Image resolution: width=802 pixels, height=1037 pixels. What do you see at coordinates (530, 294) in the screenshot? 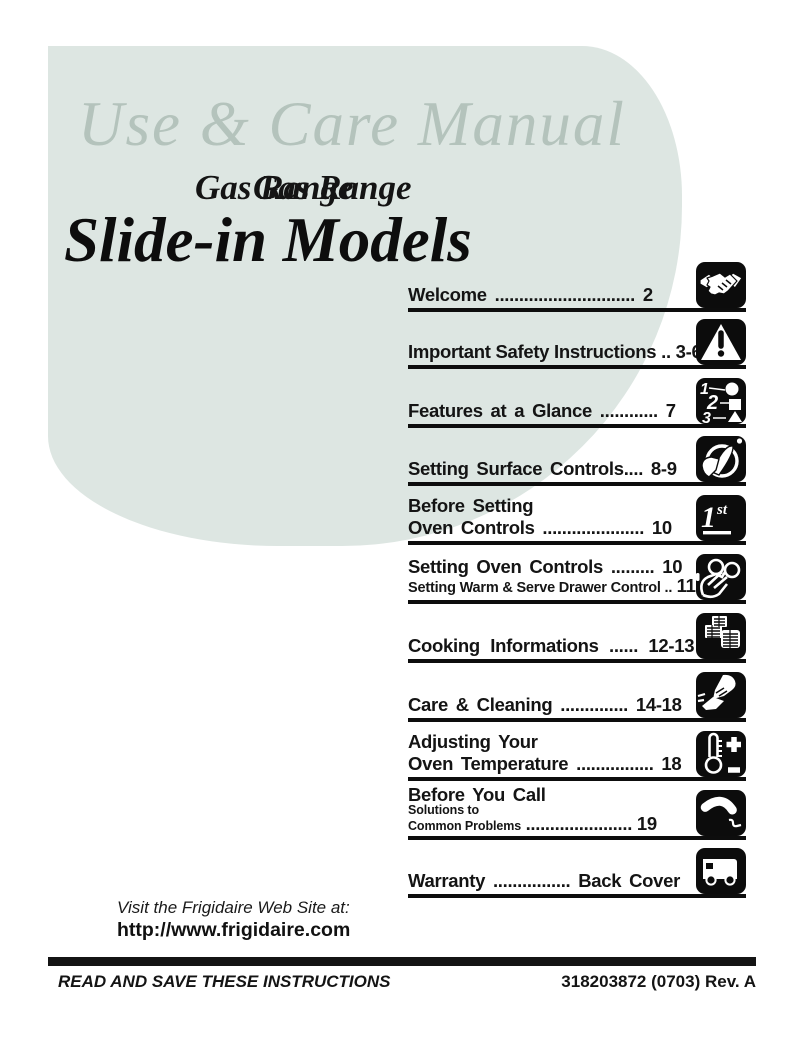
I see `toc-entry-label: Welcome ............................. 2` at bounding box center [530, 294].